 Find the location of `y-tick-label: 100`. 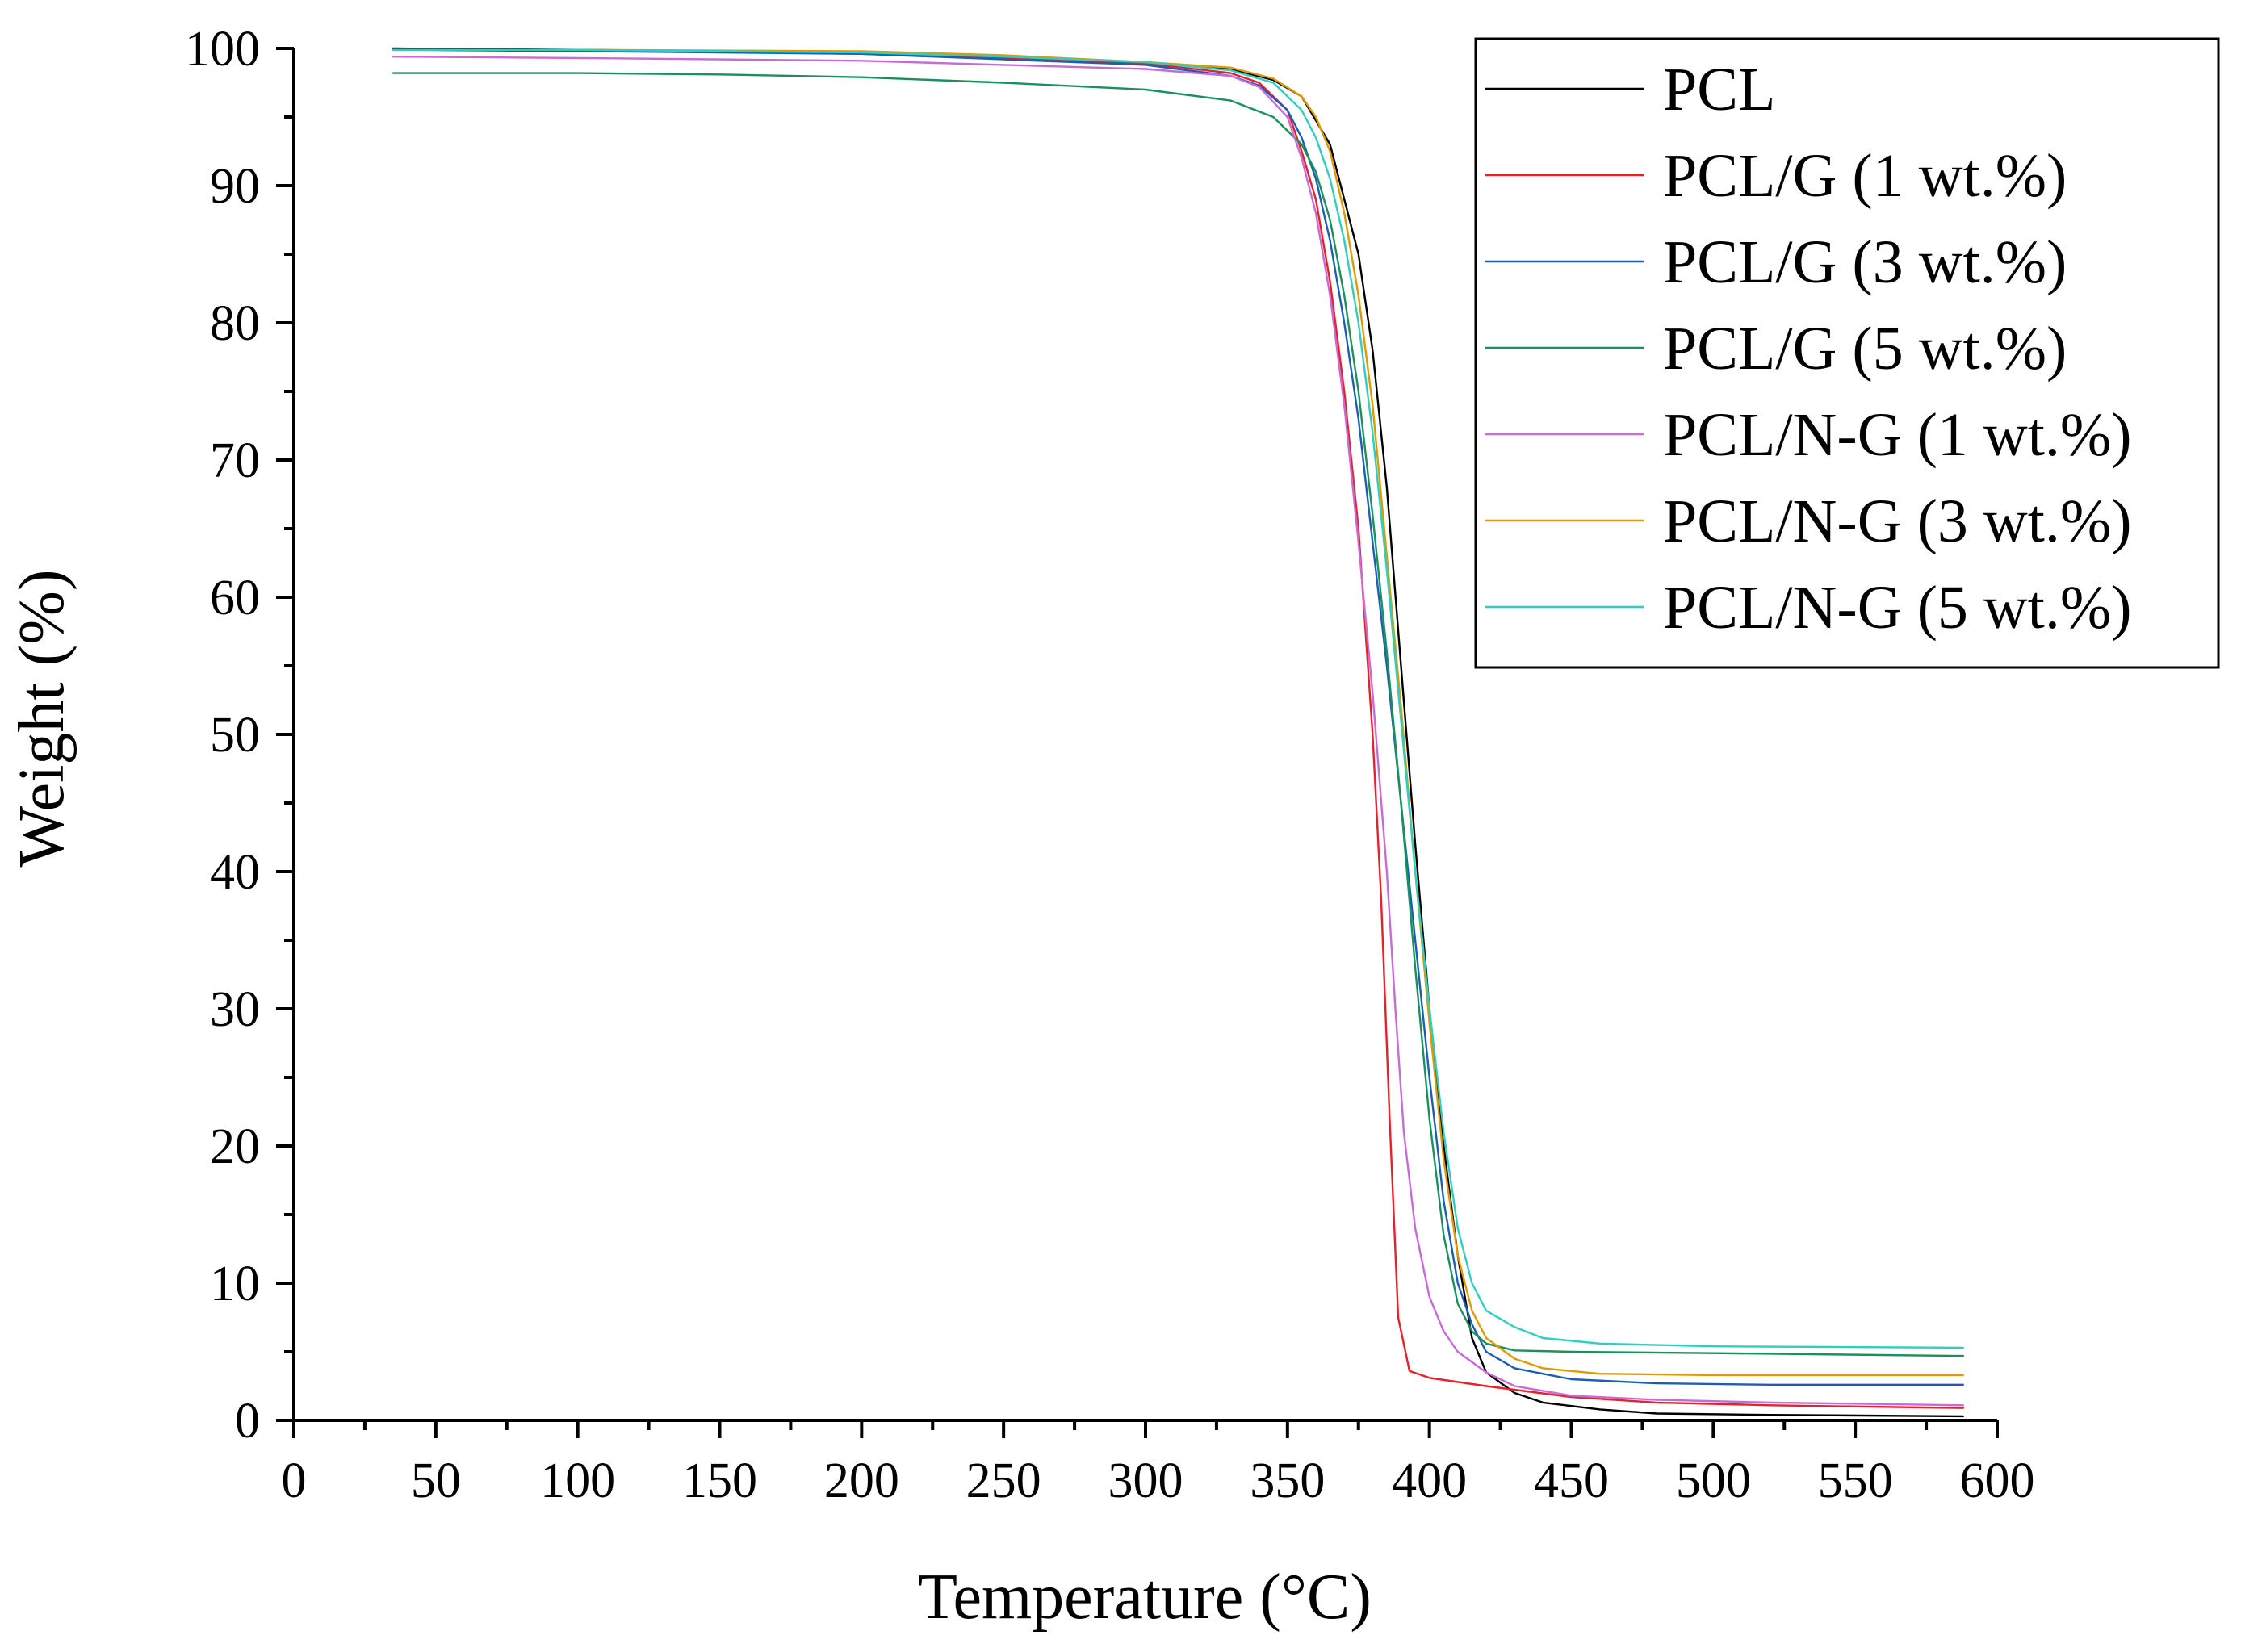

y-tick-label: 100 is located at coordinates (222, 49).